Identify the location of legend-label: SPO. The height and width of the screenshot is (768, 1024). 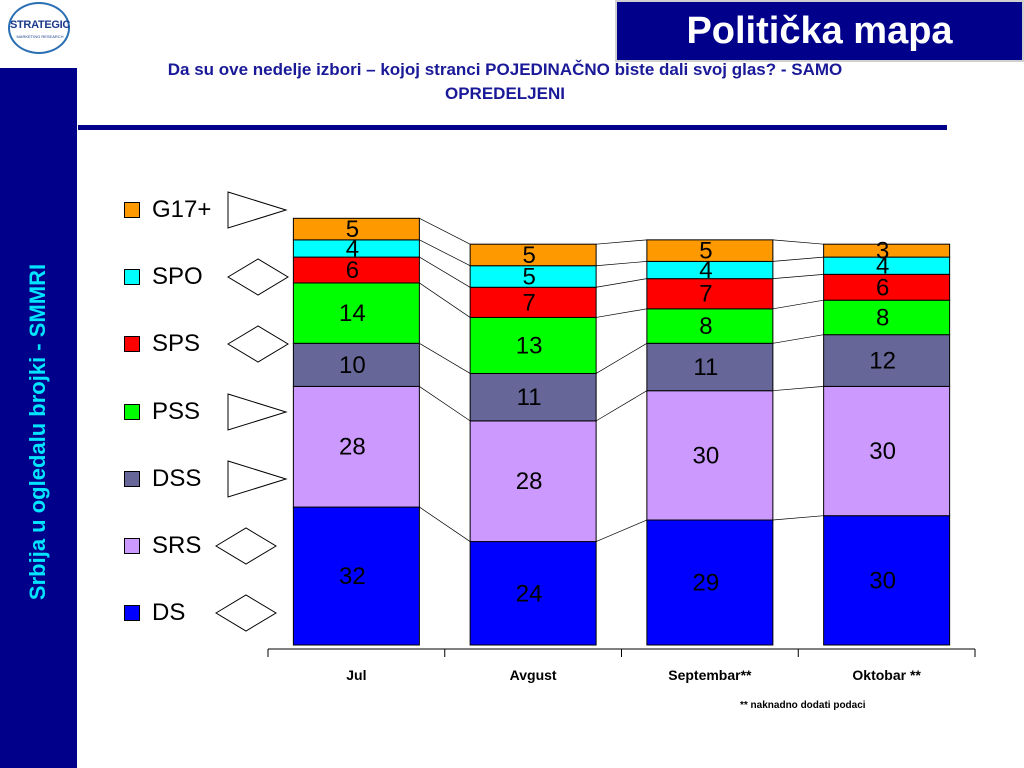
(177, 276).